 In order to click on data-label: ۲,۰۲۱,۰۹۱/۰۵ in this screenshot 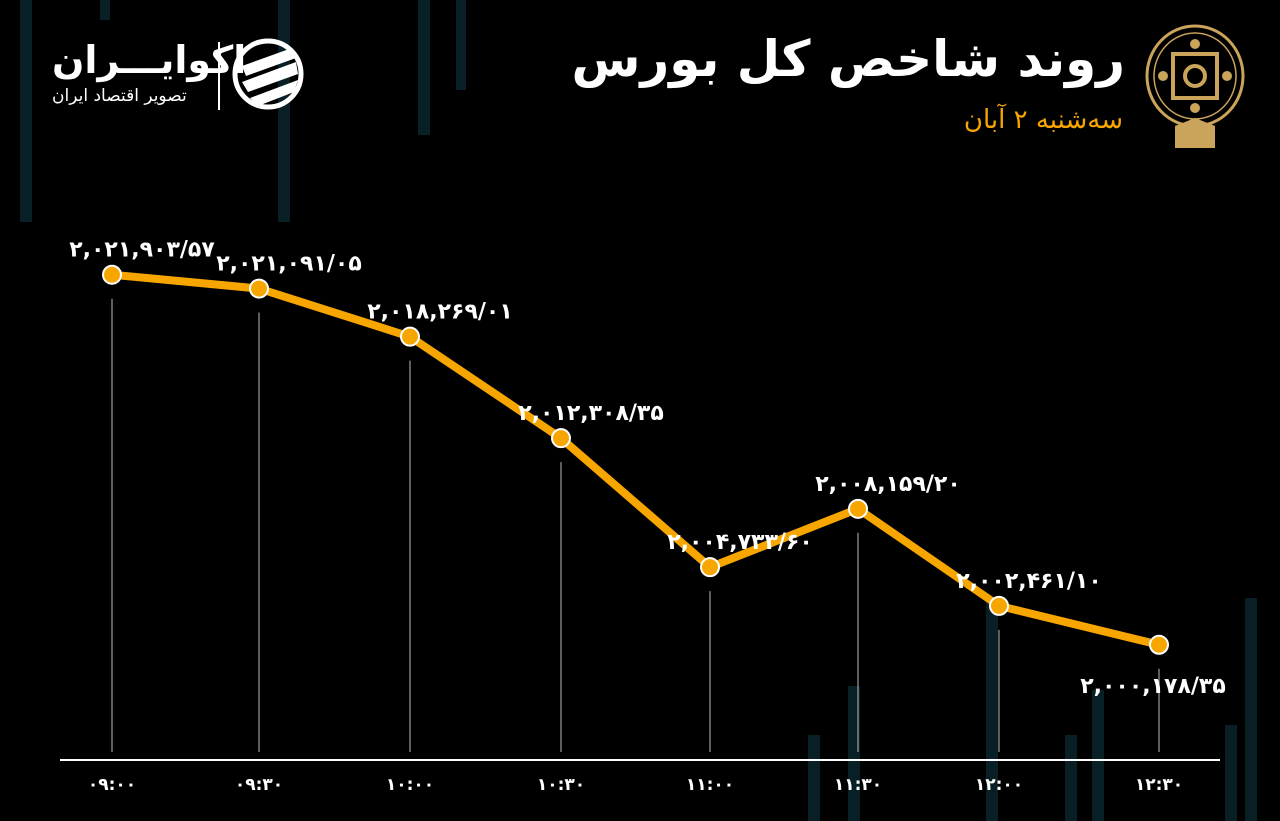, I will do `click(289, 264)`.